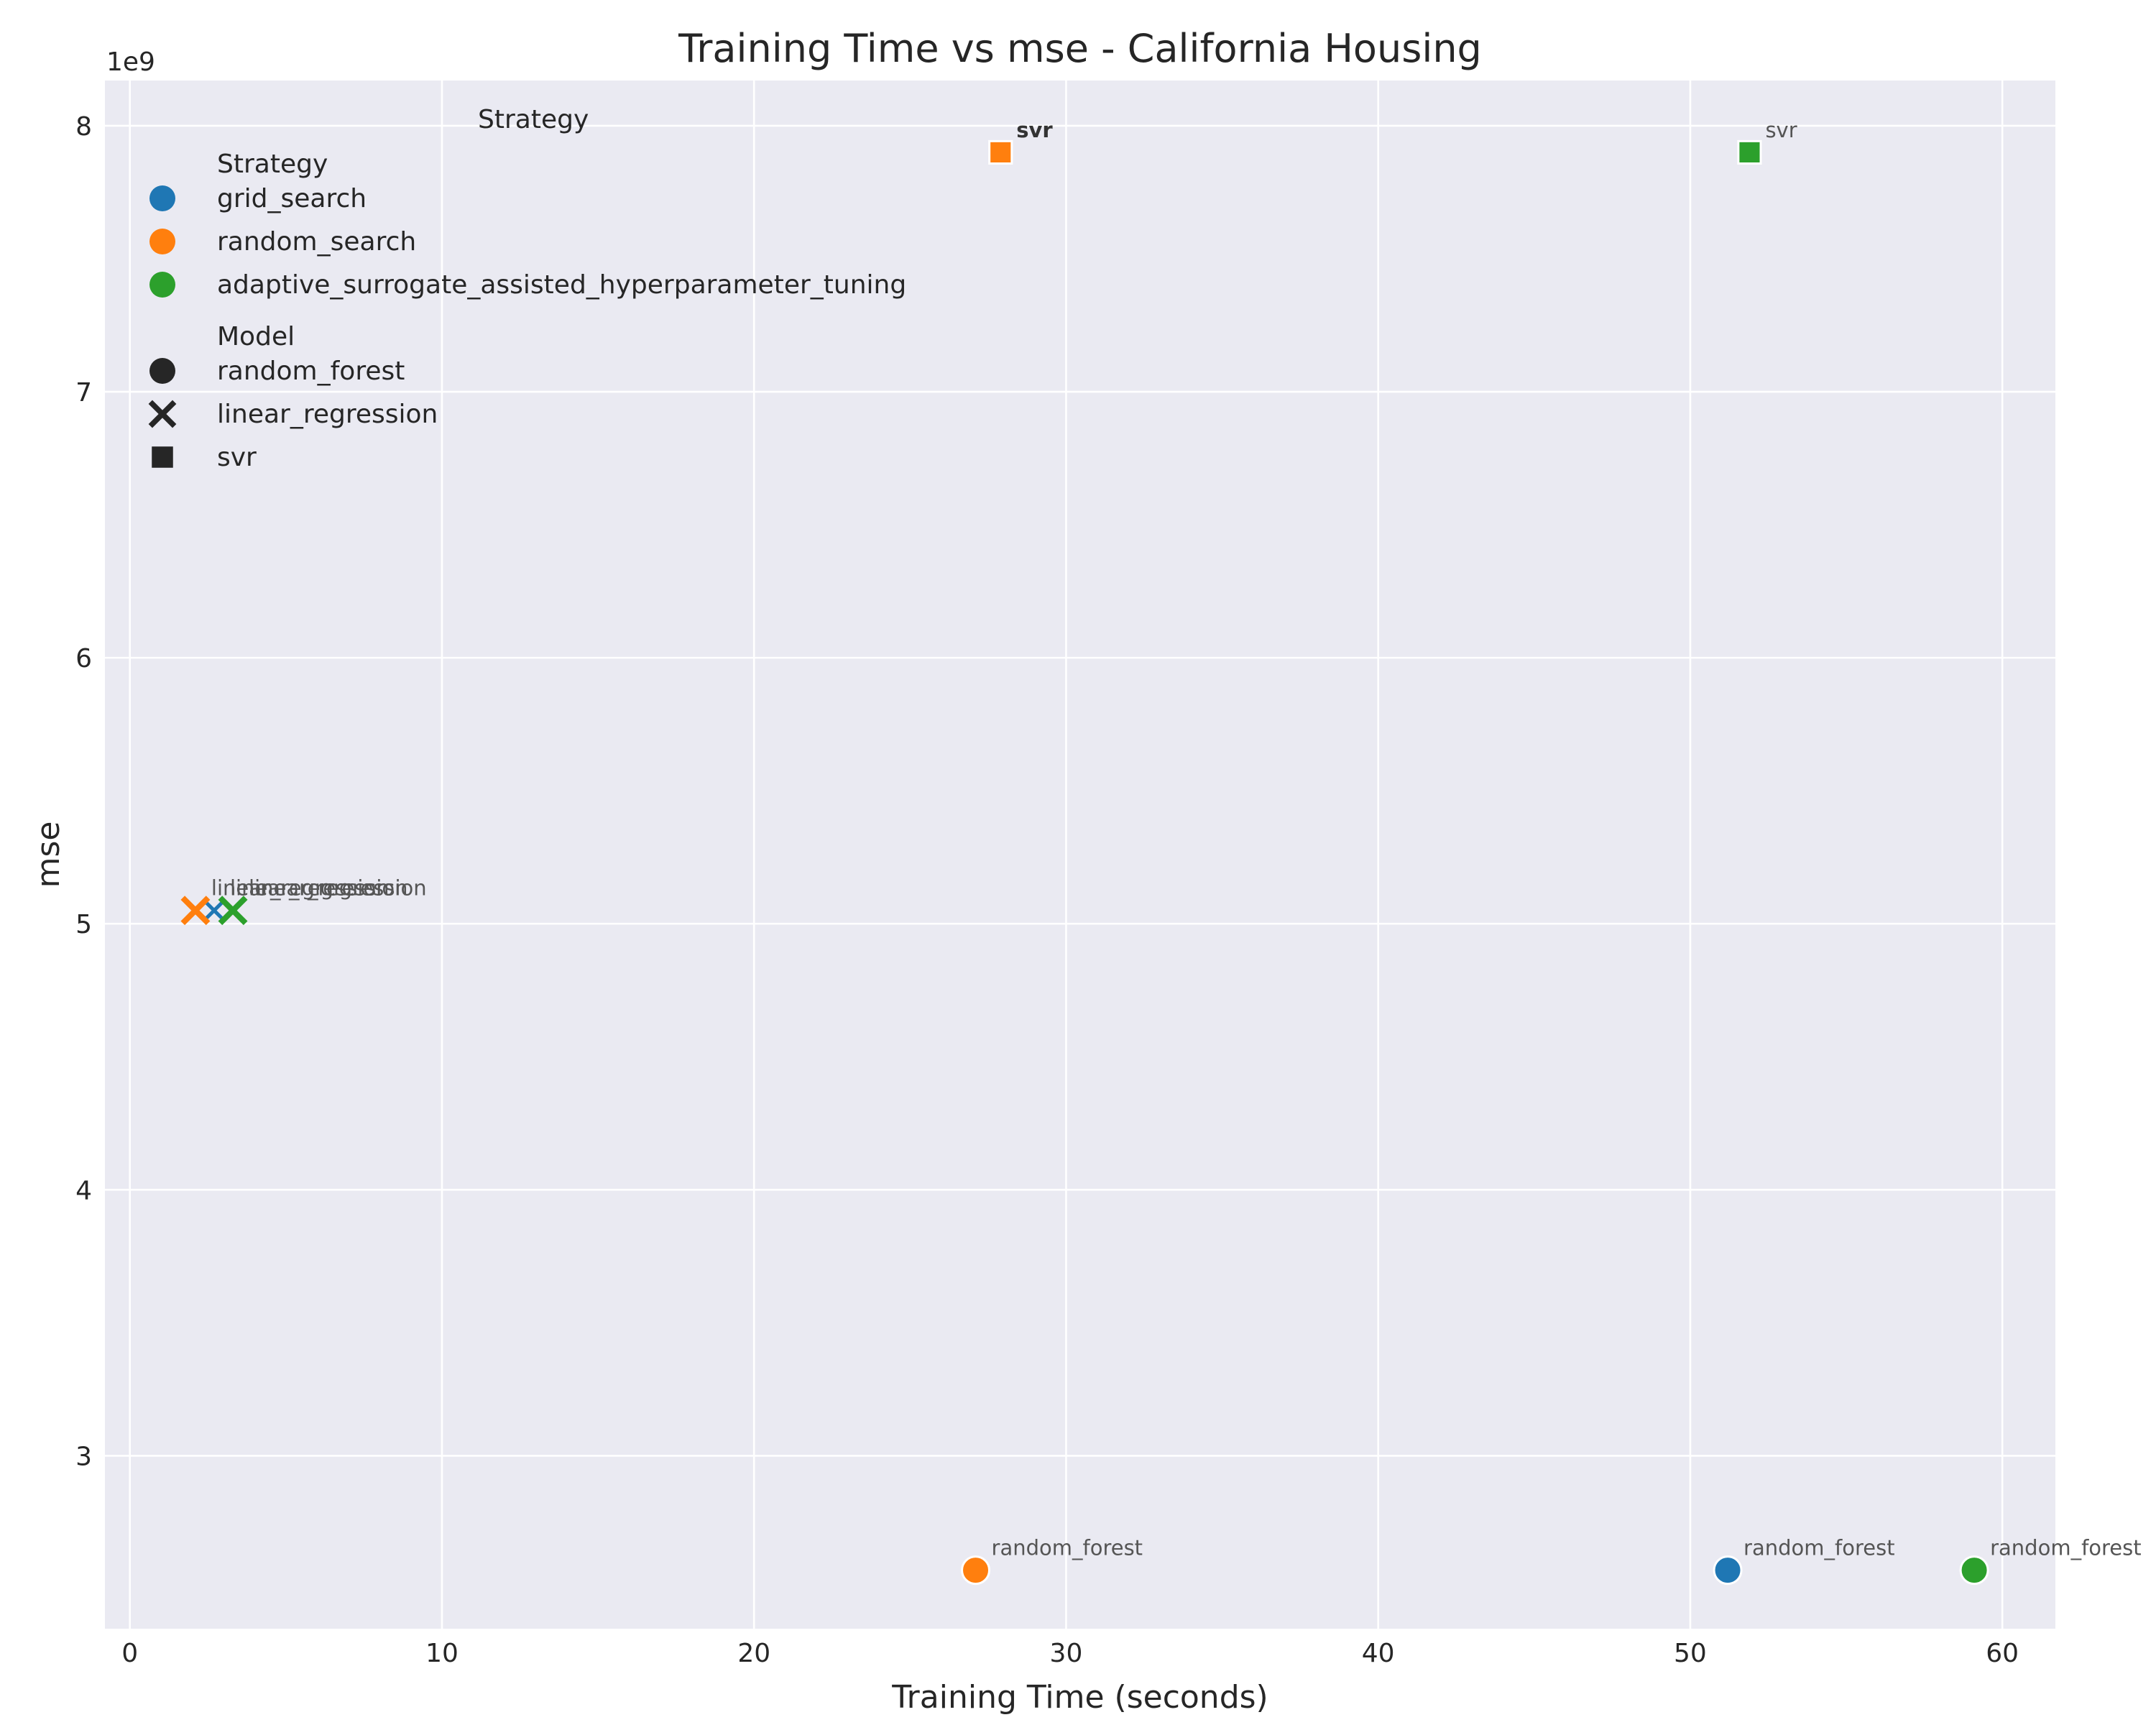 The image size is (2156, 1725). Describe the element at coordinates (83, 1190) in the screenshot. I see `y-tick-label-4: 4` at that location.